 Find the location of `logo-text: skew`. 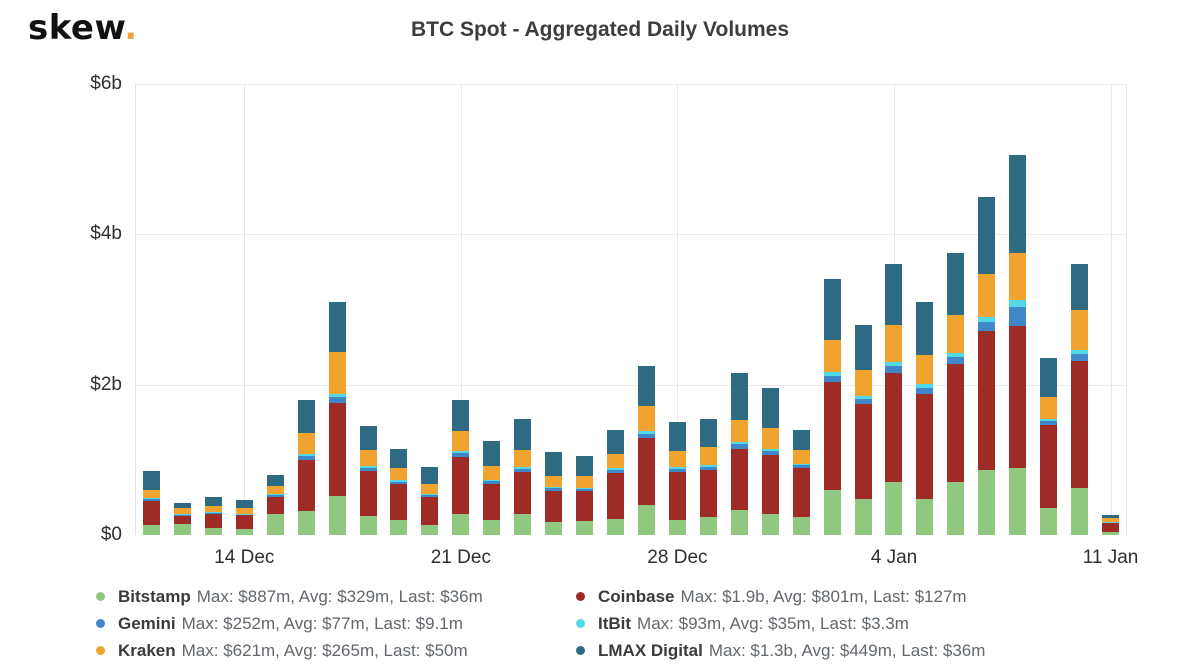

logo-text: skew is located at coordinates (76, 28).